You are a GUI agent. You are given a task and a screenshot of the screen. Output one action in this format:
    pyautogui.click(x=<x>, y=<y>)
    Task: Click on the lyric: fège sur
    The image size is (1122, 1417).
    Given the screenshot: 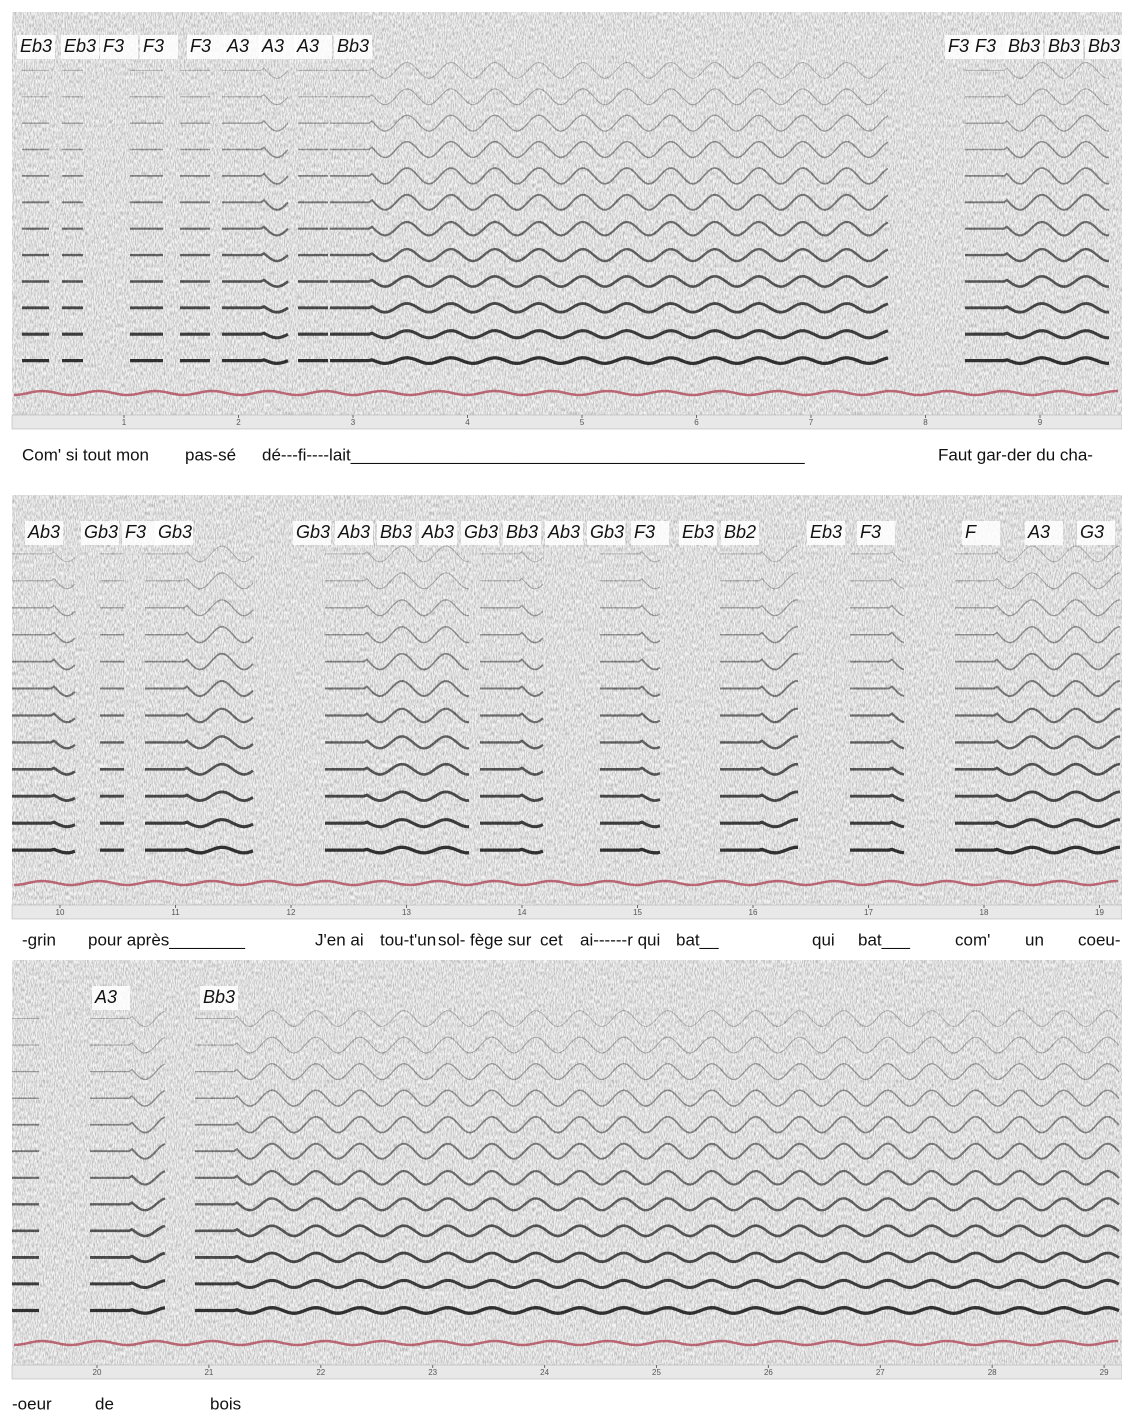 What is the action you would take?
    pyautogui.click(x=501, y=939)
    